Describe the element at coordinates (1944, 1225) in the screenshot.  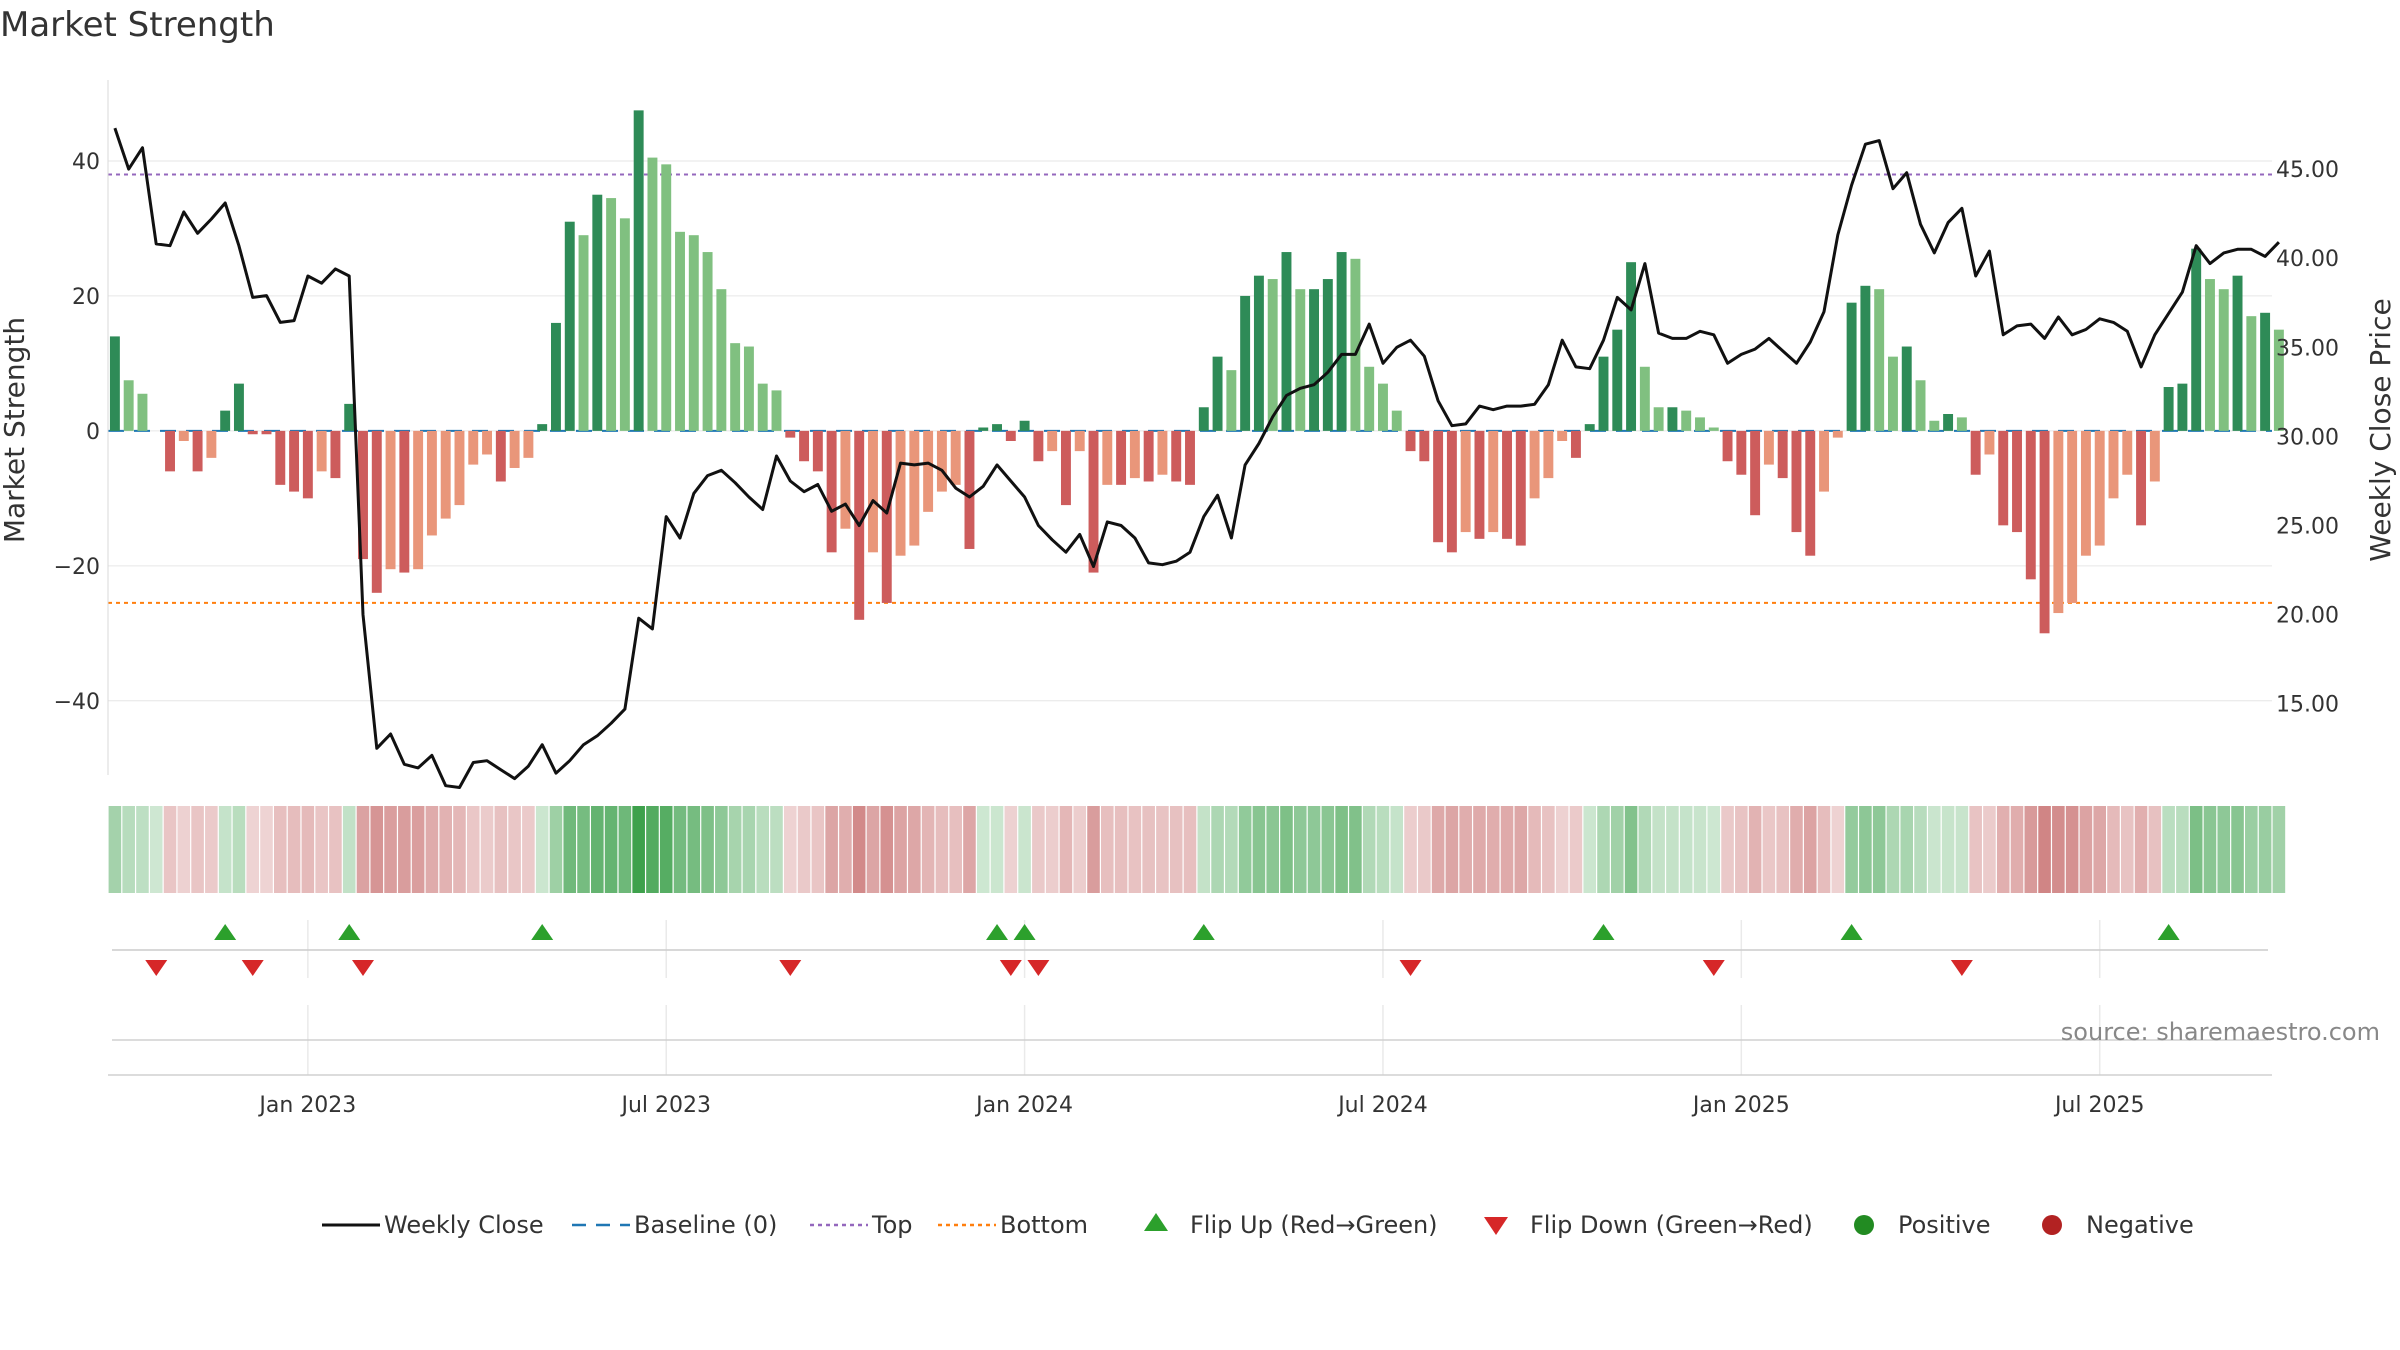
I see `legend-label: Positive` at that location.